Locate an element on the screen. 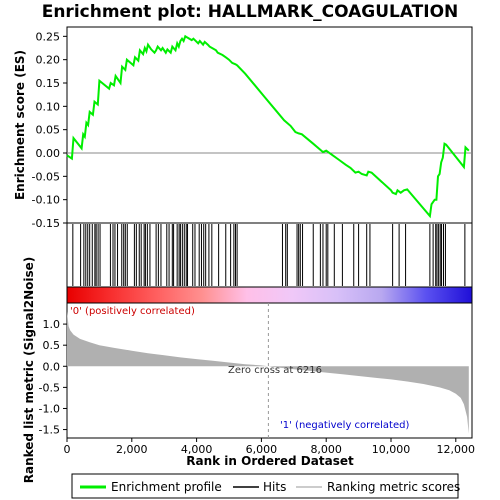  positive-correlation-label: '0' (positively correlated) is located at coordinates (132, 311).